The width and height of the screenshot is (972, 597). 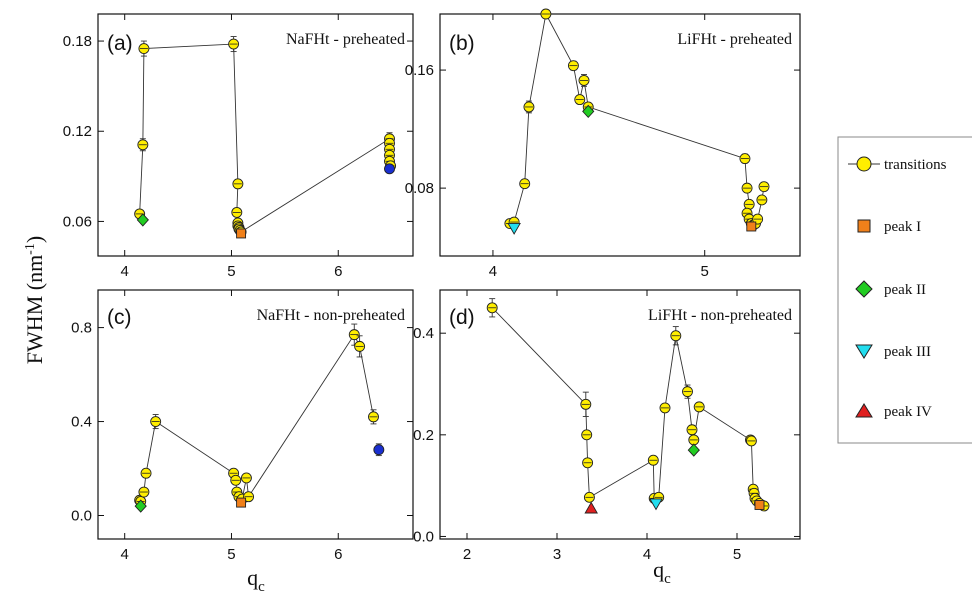 I want to click on y-tick-label: 0.2, so click(x=423, y=435).